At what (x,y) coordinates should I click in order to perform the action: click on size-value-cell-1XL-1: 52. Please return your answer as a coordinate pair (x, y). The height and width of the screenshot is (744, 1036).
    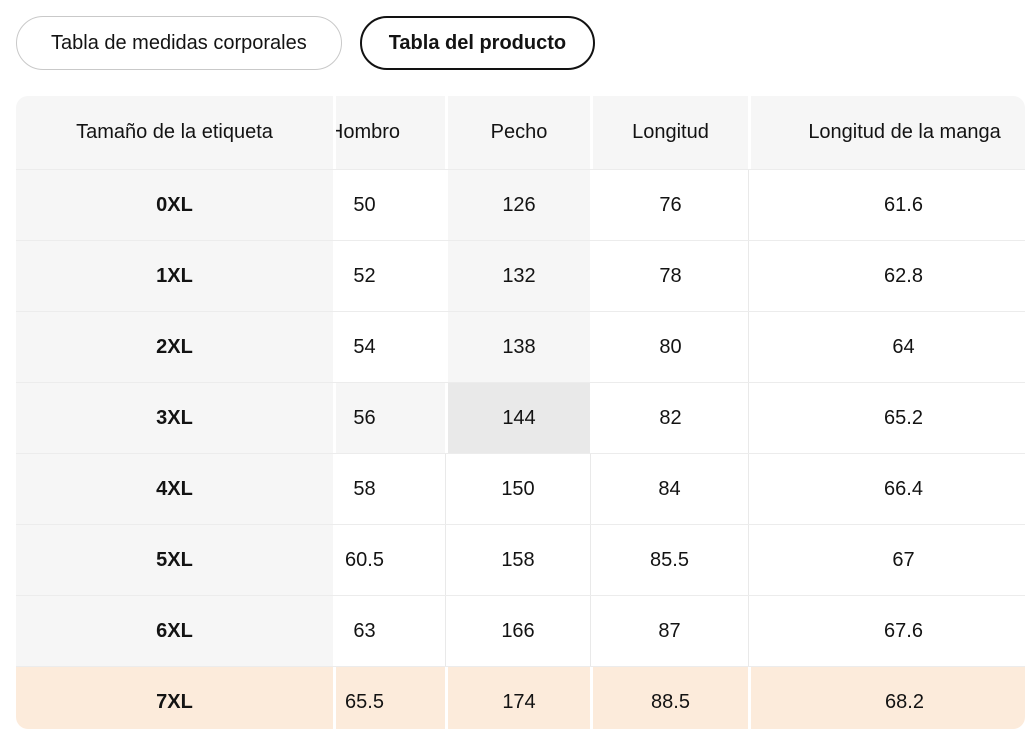
    Looking at the image, I should click on (389, 276).